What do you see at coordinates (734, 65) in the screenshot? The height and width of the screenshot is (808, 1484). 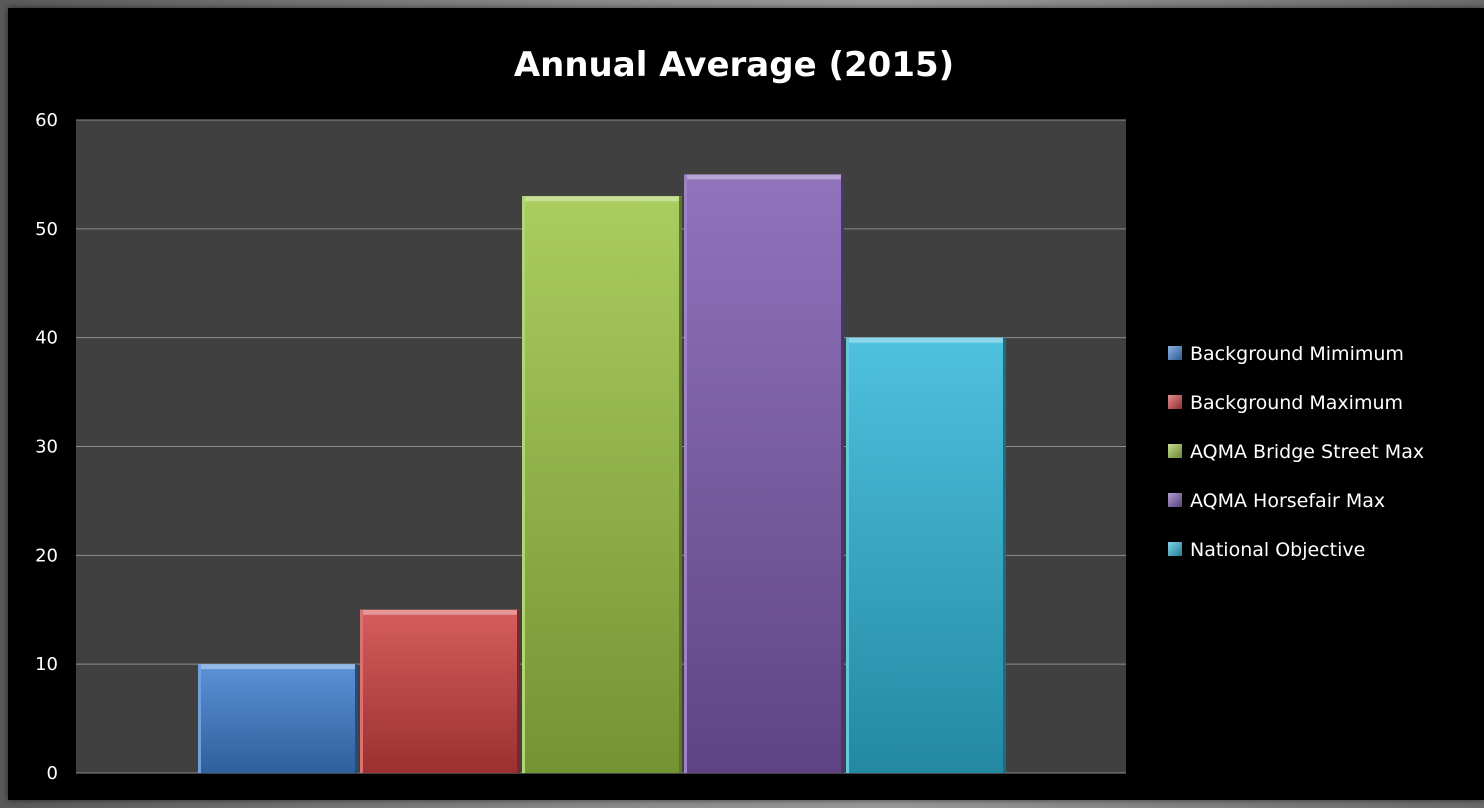 I see `chart-title: Annual Average (2015)` at bounding box center [734, 65].